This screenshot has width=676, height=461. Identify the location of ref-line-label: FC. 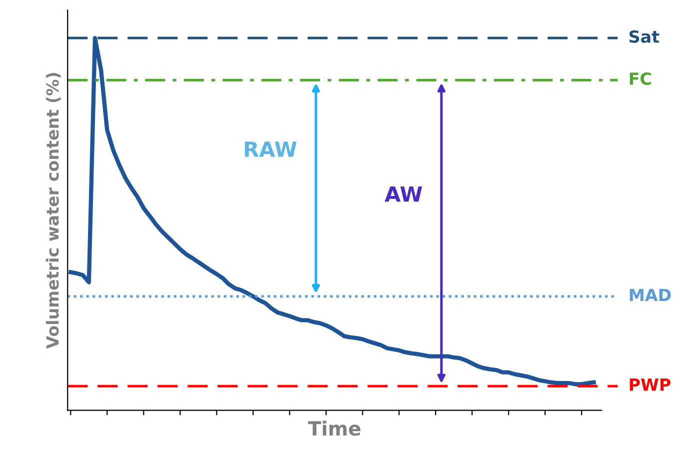
(640, 78).